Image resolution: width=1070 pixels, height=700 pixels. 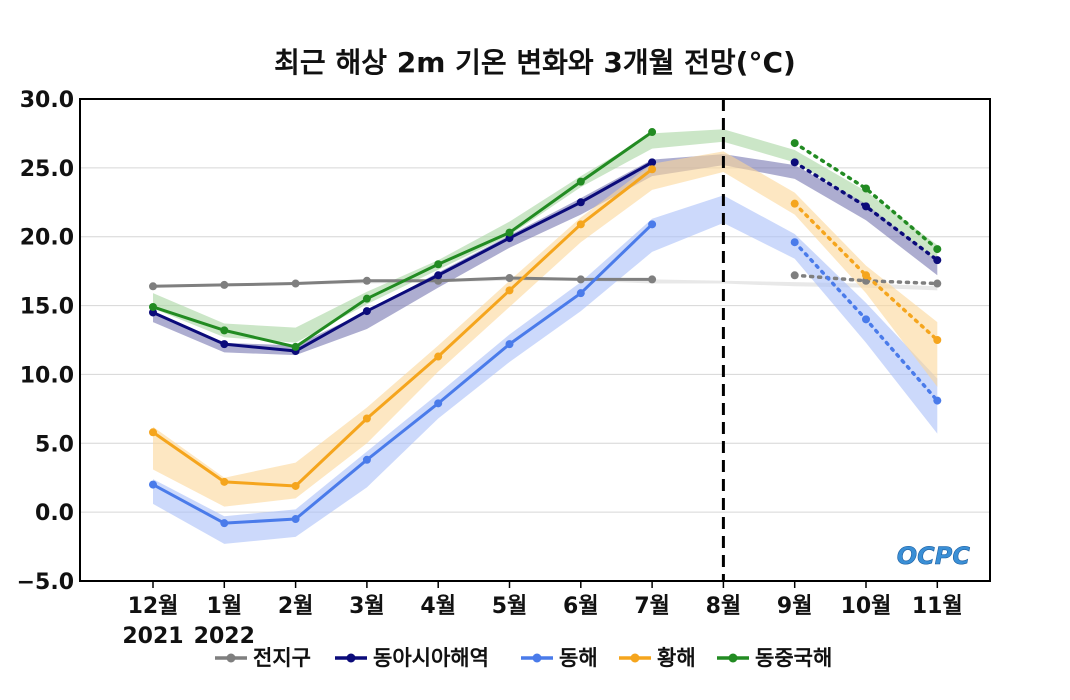 I want to click on legend-label: 동중국해, so click(x=793, y=658).